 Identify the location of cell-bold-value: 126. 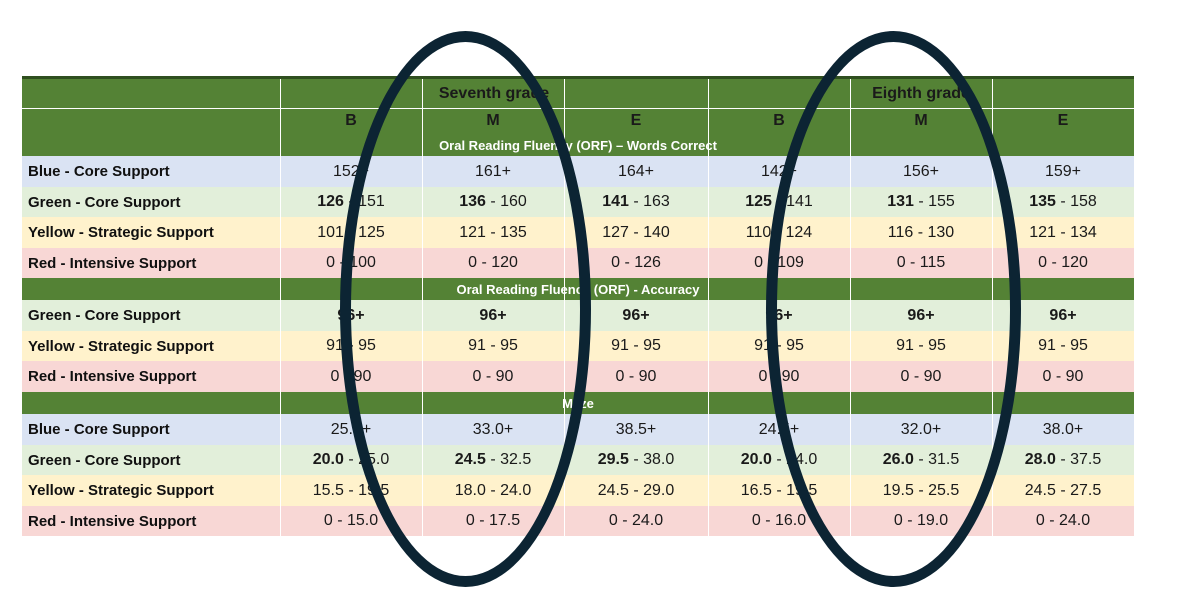
(330, 201).